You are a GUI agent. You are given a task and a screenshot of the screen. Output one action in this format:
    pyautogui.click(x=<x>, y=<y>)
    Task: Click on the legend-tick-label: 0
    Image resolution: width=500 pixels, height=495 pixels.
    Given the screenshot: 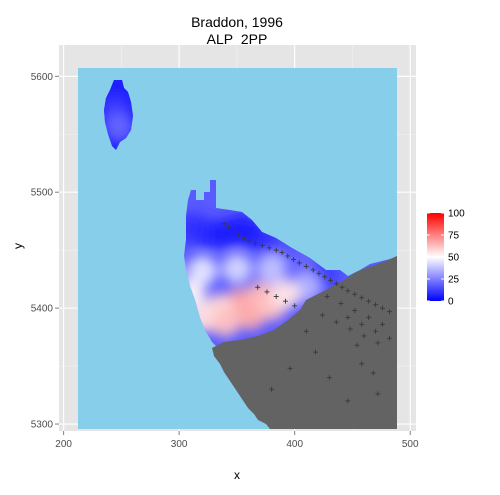 What is the action you would take?
    pyautogui.click(x=451, y=302)
    